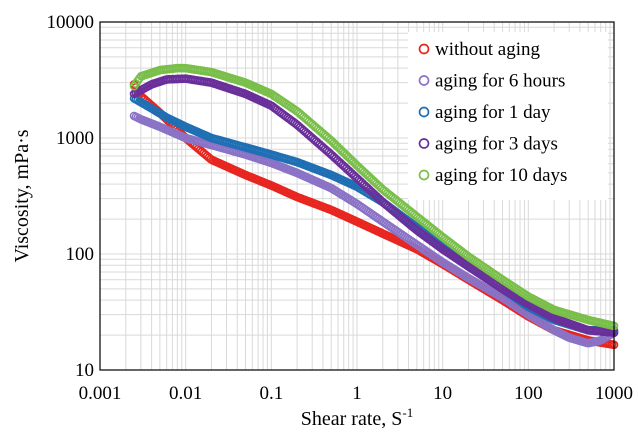 Image resolution: width=638 pixels, height=439 pixels. Describe the element at coordinates (100, 393) in the screenshot. I see `x-tick-label: 0.001` at that location.